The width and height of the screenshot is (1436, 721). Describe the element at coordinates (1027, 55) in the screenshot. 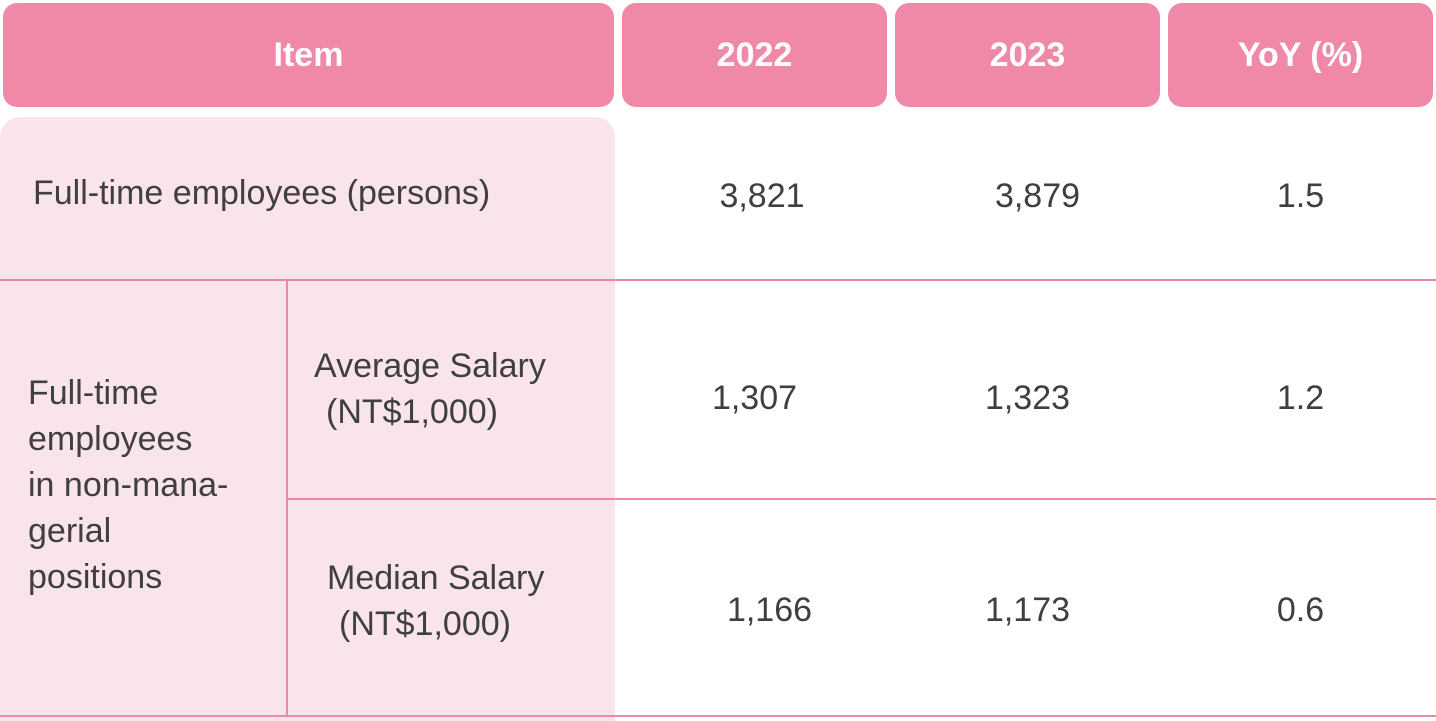

I see `header-2023: 2023` at that location.